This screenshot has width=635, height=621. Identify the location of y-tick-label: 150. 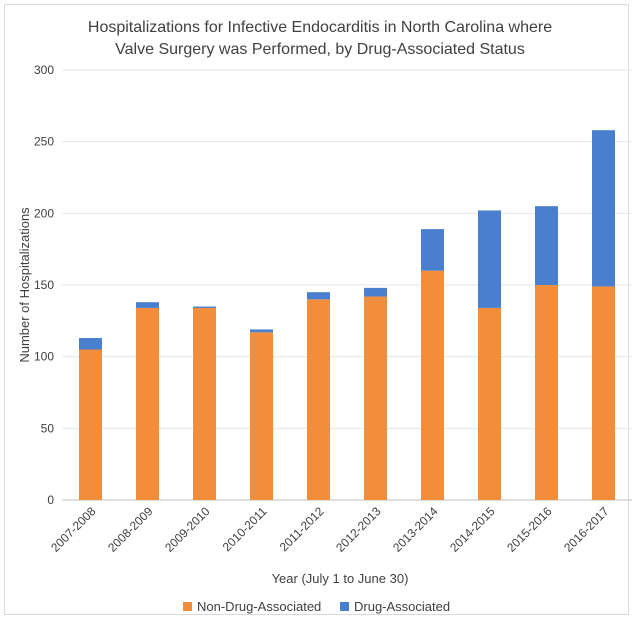
(44, 285).